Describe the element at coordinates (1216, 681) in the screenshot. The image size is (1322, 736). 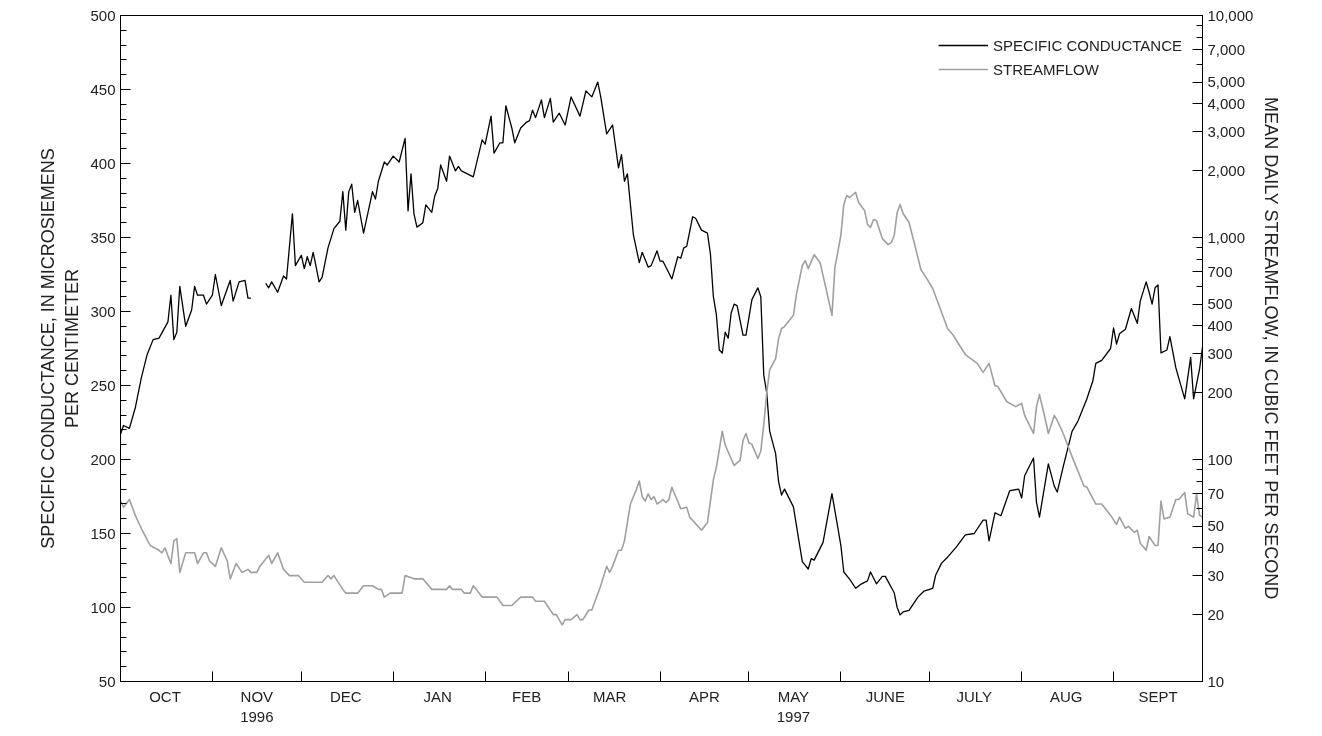
I see `y2-tick-label: 10` at that location.